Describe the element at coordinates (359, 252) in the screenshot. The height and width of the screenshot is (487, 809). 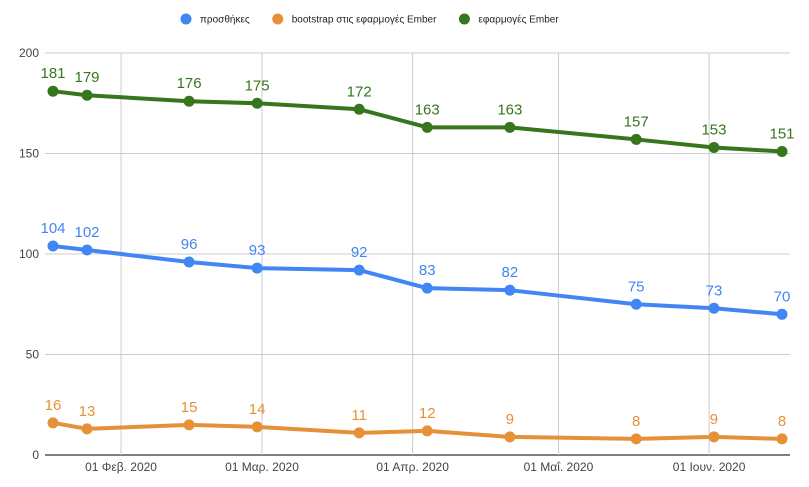
I see `data-label: 92` at that location.